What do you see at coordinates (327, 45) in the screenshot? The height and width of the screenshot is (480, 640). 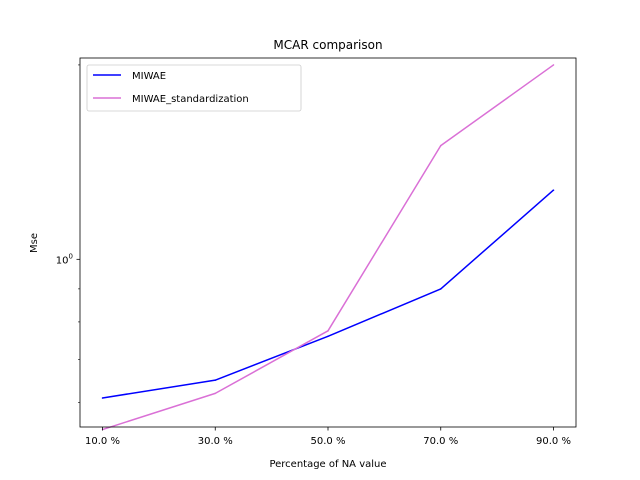 I see `chart-title: MCAR comparison` at bounding box center [327, 45].